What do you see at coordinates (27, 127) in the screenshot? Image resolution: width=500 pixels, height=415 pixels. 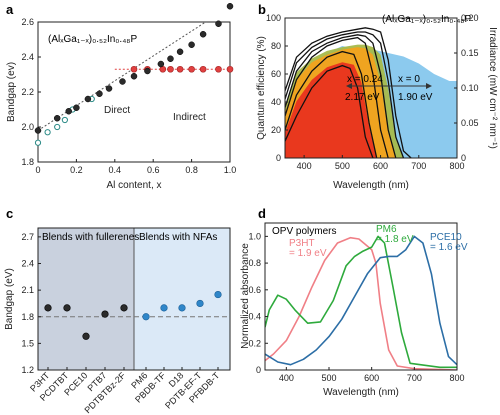 I see `panel-a-ytick-label: 2.0` at bounding box center [27, 127].